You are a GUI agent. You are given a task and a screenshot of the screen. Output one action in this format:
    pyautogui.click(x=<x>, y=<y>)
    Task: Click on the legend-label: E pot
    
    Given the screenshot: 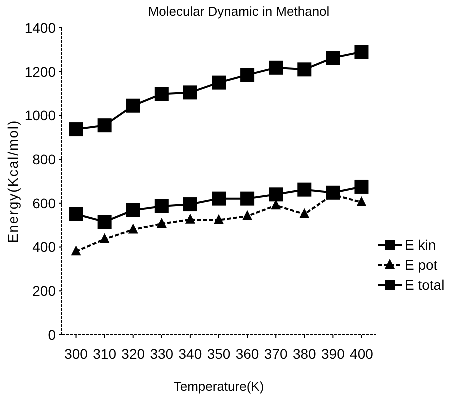 What is the action you would take?
    pyautogui.click(x=421, y=264)
    